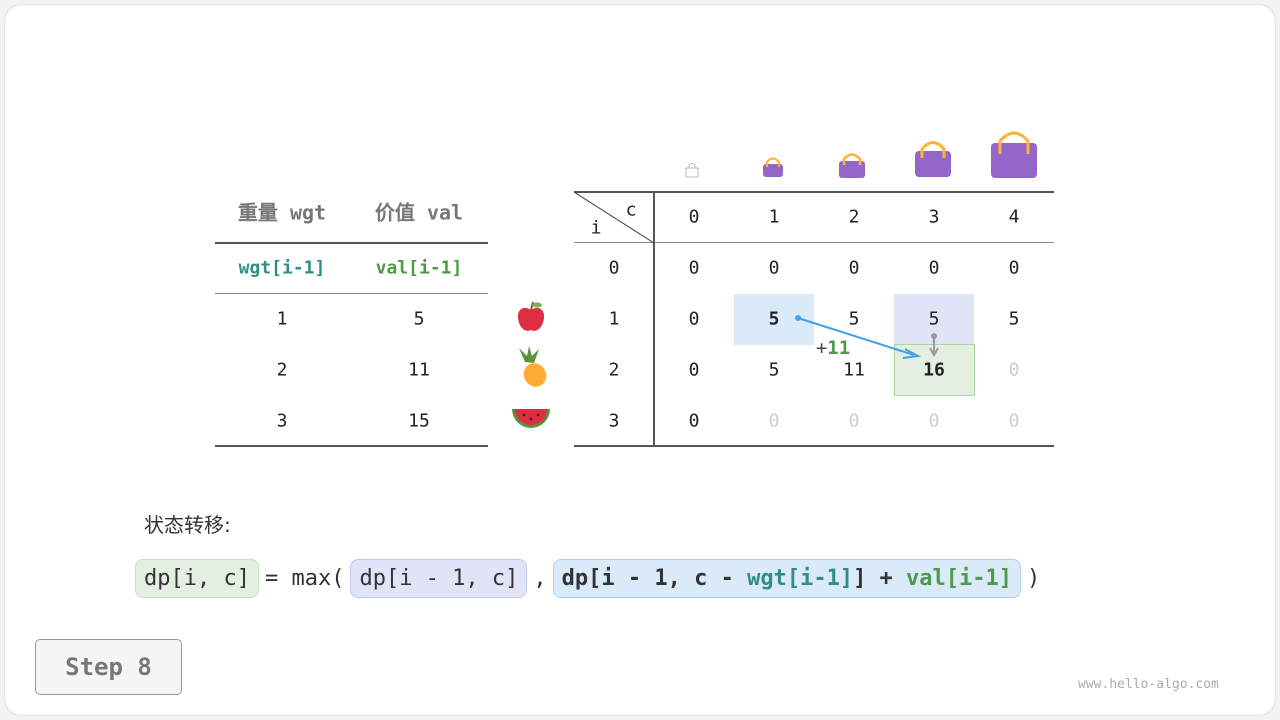 The width and height of the screenshot is (1280, 720). Describe the element at coordinates (854, 217) in the screenshot. I see `col-header: 2` at that location.